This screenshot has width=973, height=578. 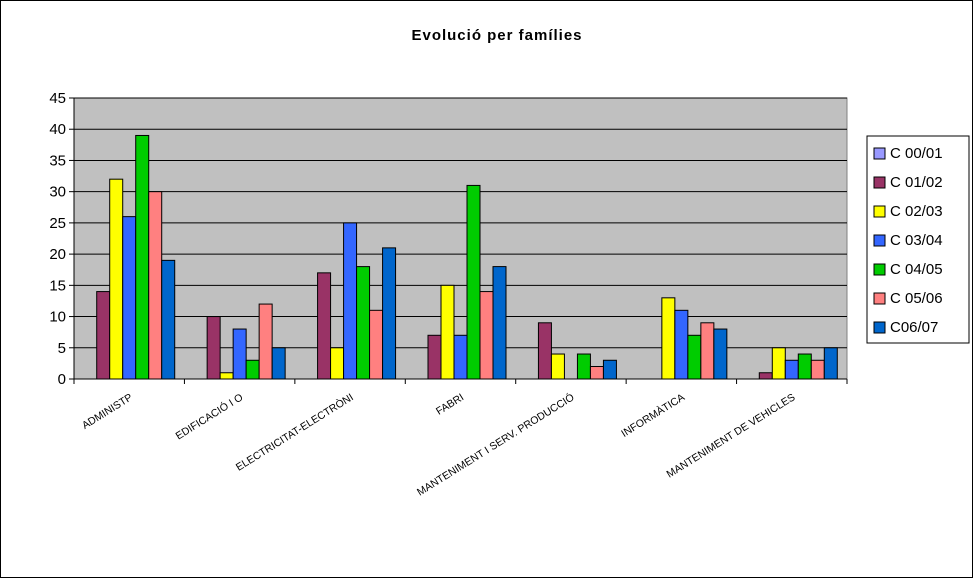 I want to click on legend-label: C06/07, so click(x=914, y=327).